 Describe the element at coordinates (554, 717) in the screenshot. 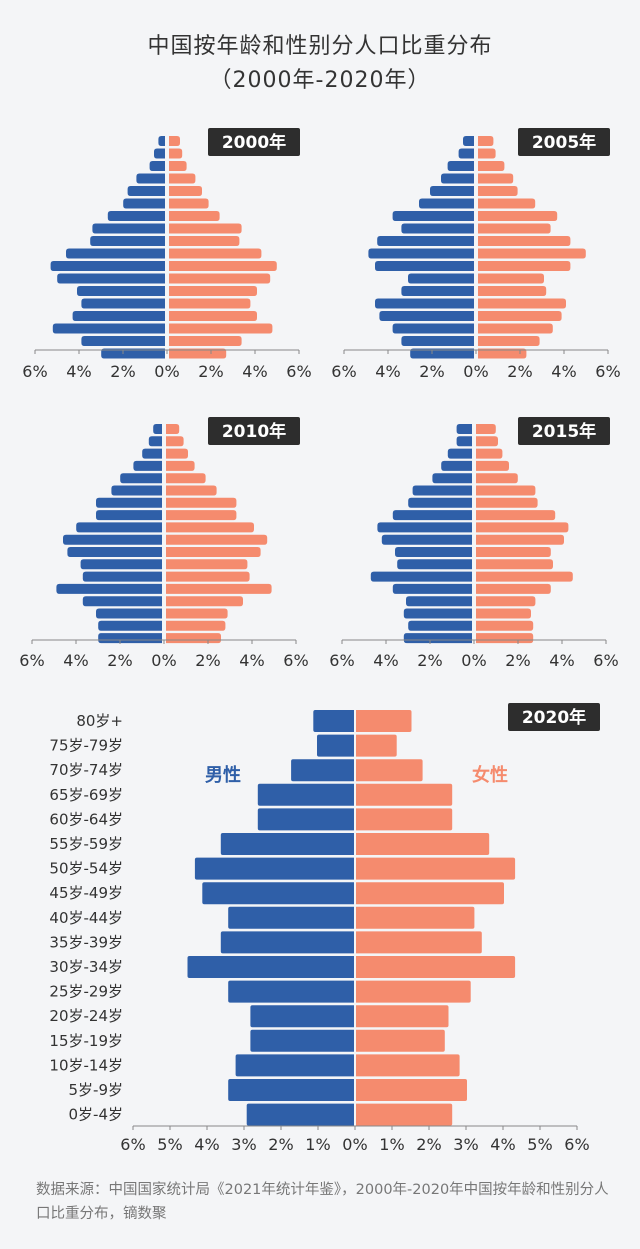

I see `year-badge-label: 2020年` at that location.